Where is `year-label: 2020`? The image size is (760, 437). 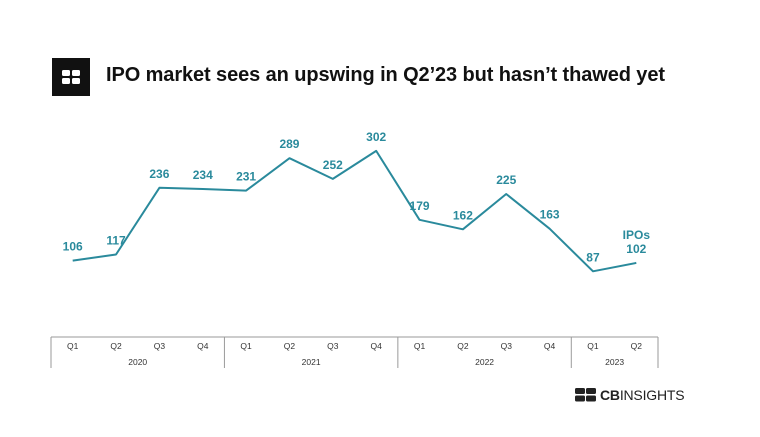
year-label: 2020 is located at coordinates (137, 362).